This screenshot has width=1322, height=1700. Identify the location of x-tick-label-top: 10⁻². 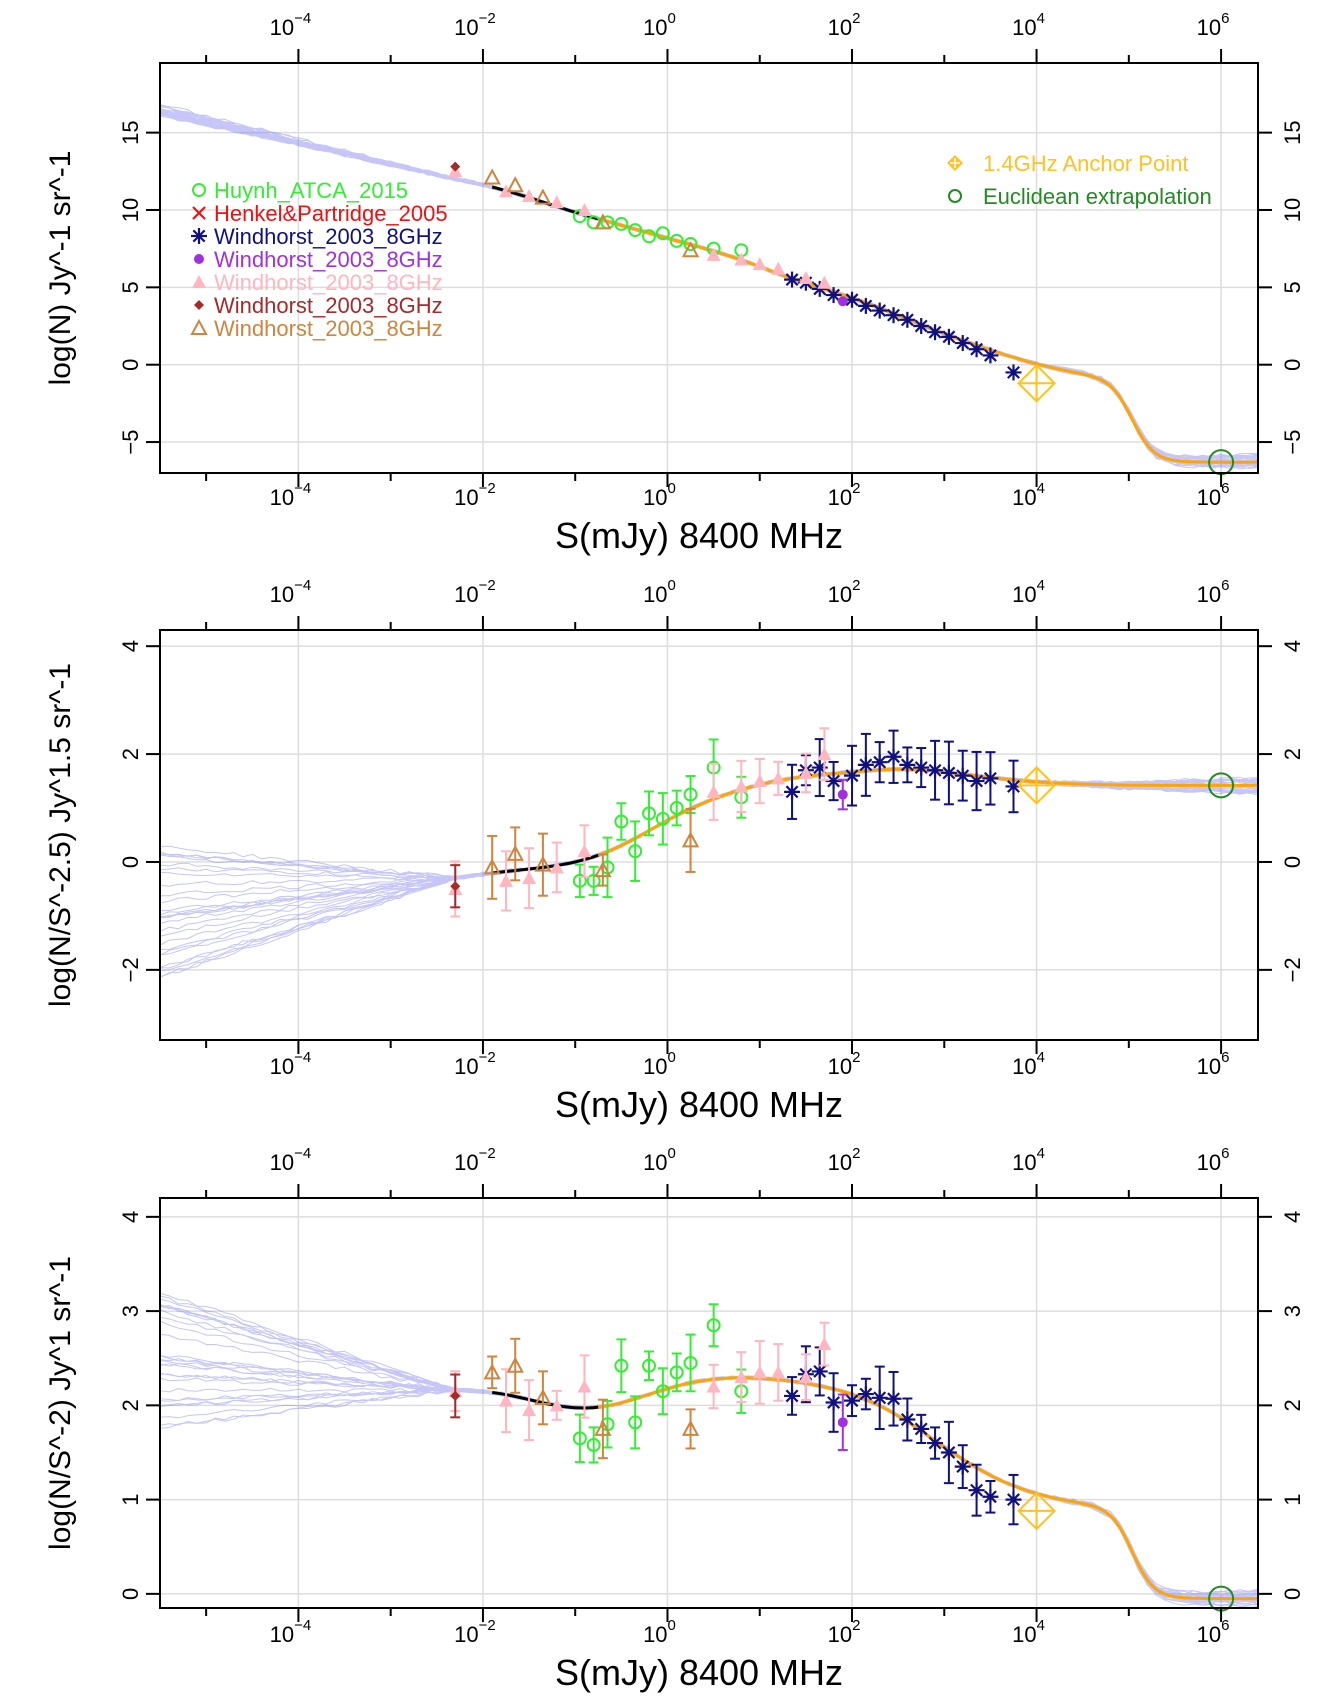
(475, 592).